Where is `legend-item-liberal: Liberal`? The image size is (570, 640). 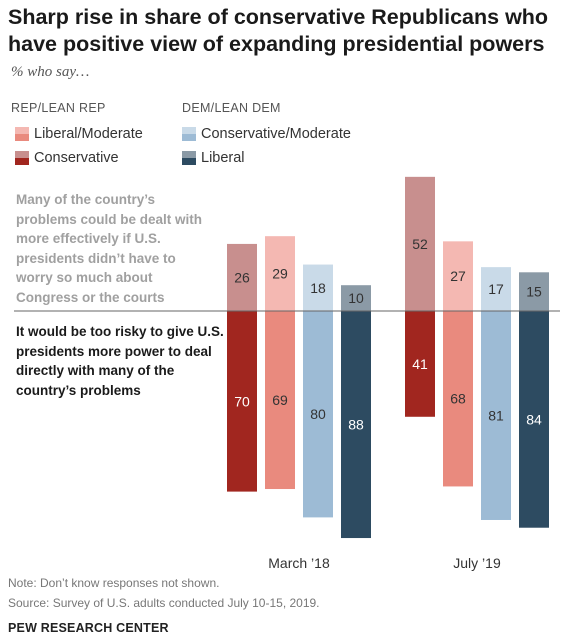 legend-item-liberal: Liberal is located at coordinates (213, 158).